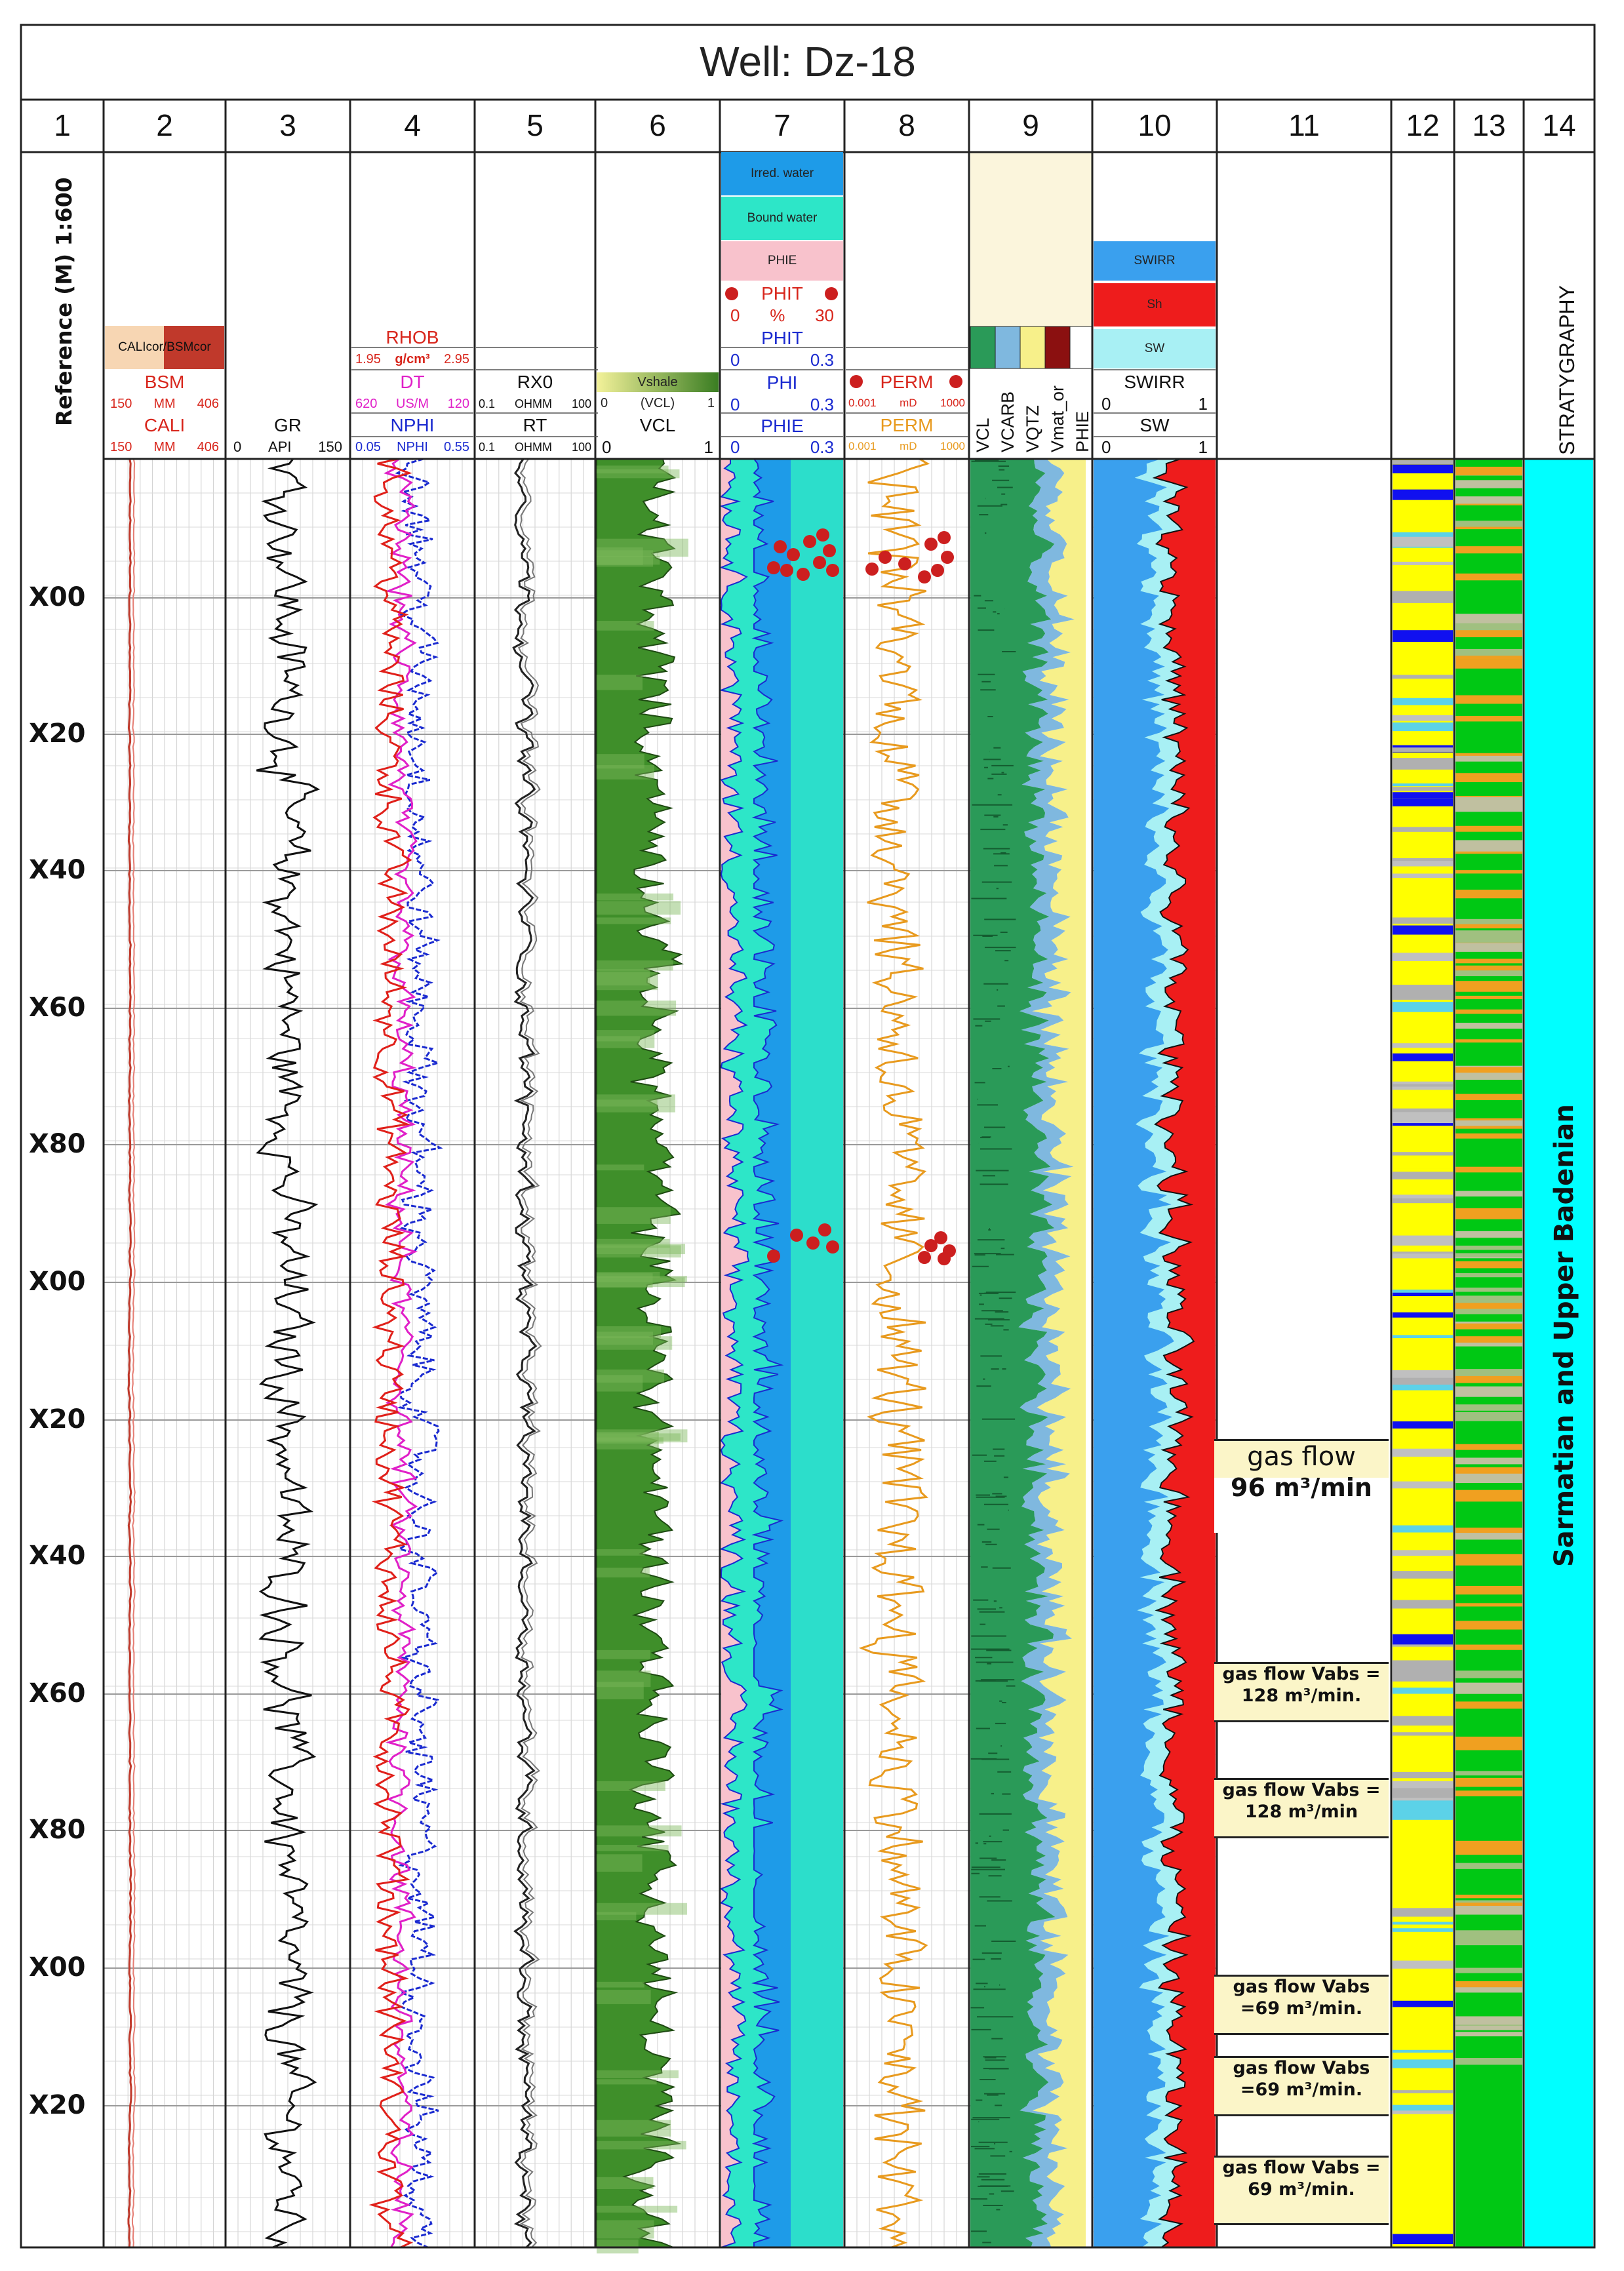  What do you see at coordinates (768, 1352) in the screenshot?
I see `phit-curve` at bounding box center [768, 1352].